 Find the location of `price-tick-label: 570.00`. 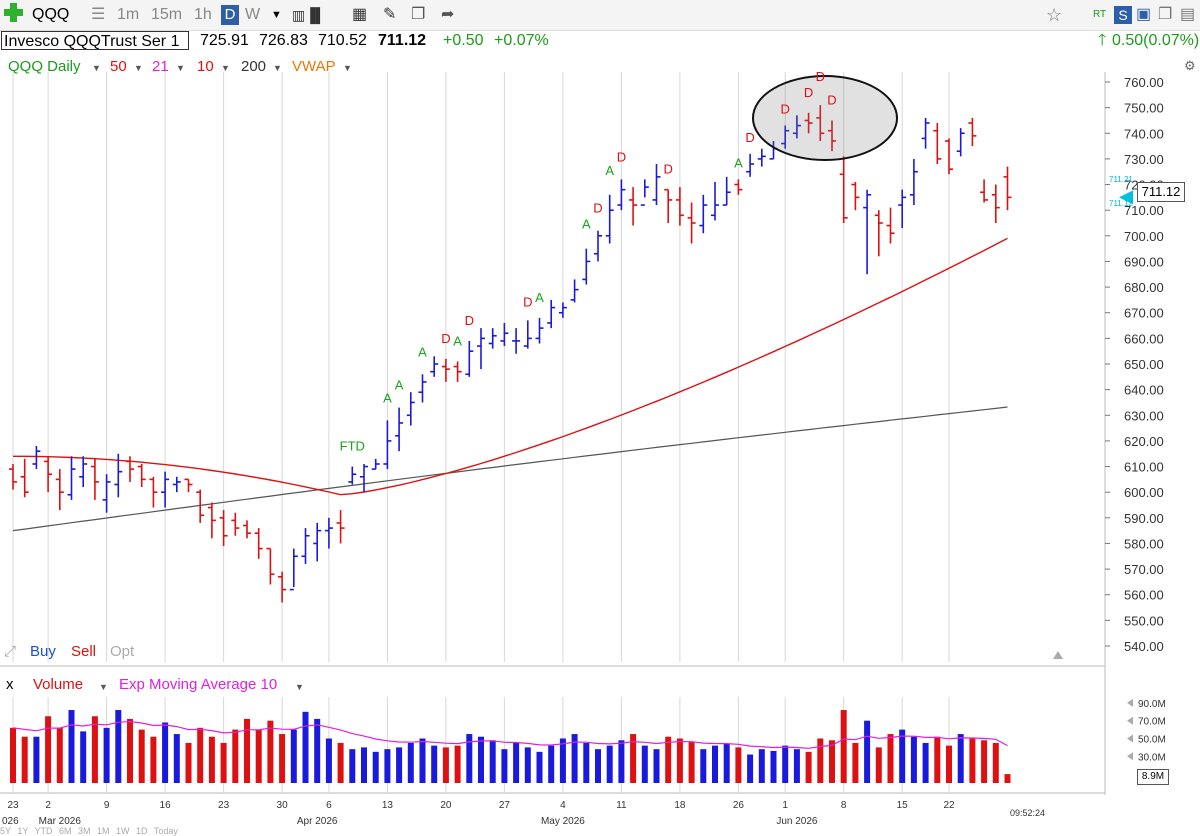

price-tick-label: 570.00 is located at coordinates (1144, 569).